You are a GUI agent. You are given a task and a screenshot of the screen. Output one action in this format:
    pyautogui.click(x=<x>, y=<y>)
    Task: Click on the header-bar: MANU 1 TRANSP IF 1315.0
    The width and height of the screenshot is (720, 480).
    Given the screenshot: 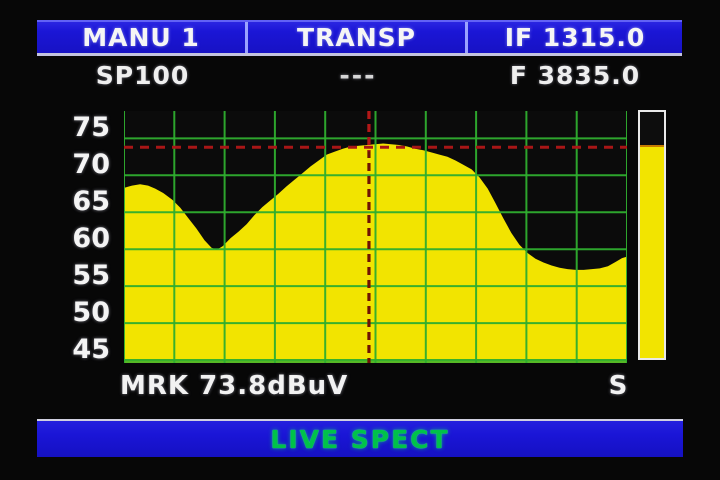 What is the action you would take?
    pyautogui.click(x=359, y=38)
    